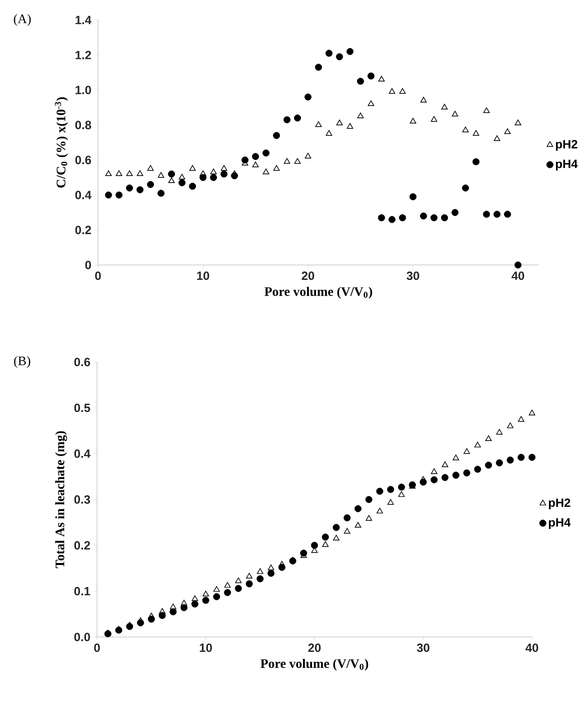 The width and height of the screenshot is (583, 708). What do you see at coordinates (22, 20) in the screenshot?
I see `text: (A)` at bounding box center [22, 20].